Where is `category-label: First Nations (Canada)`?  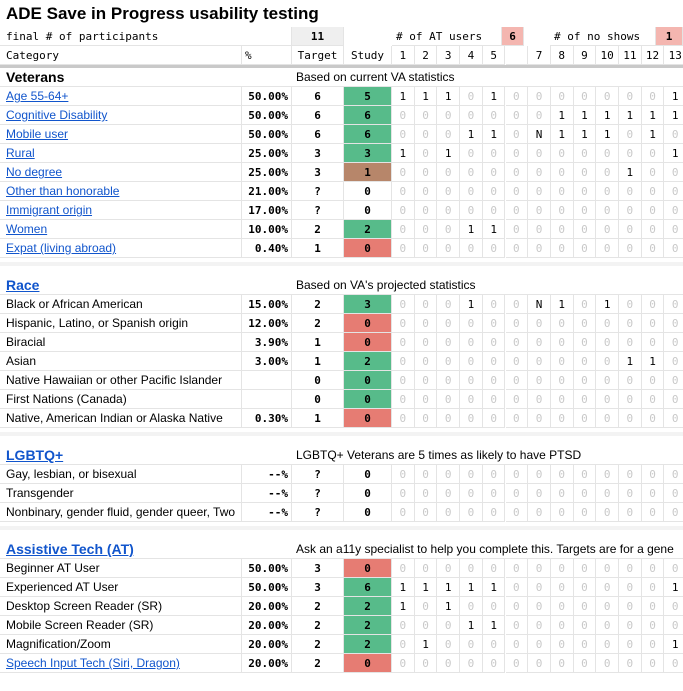 category-label: First Nations (Canada) is located at coordinates (121, 399).